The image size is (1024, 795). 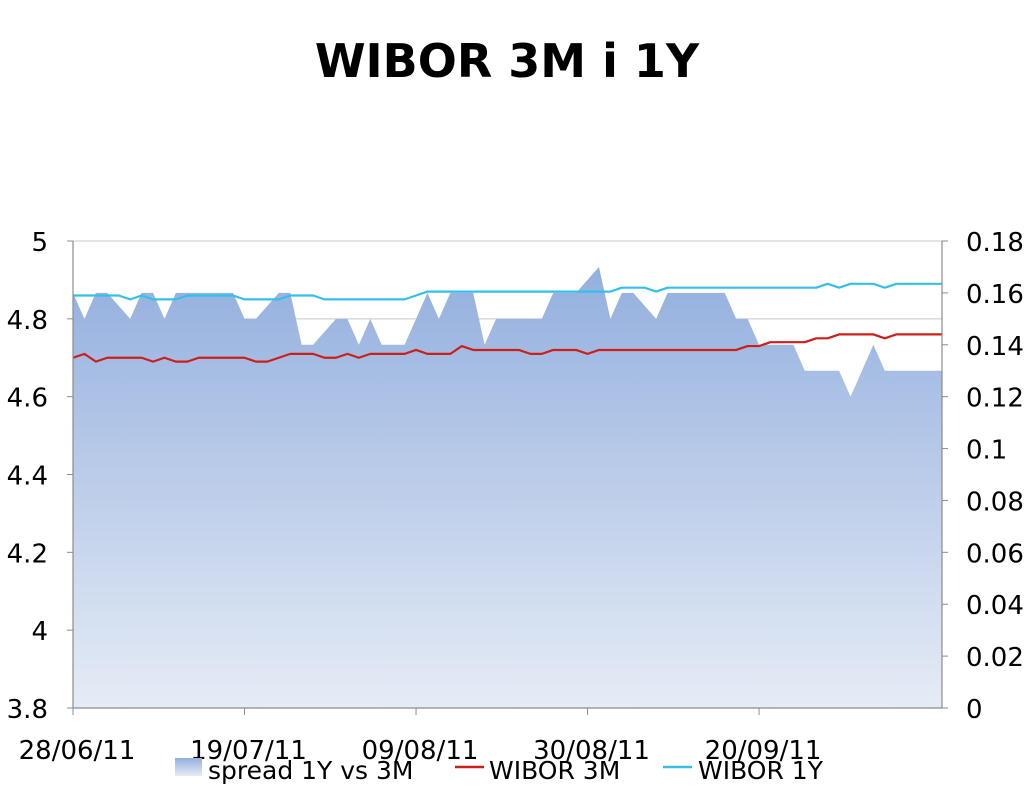 What do you see at coordinates (995, 554) in the screenshot?
I see `y-right-tick-label: 0.06` at bounding box center [995, 554].